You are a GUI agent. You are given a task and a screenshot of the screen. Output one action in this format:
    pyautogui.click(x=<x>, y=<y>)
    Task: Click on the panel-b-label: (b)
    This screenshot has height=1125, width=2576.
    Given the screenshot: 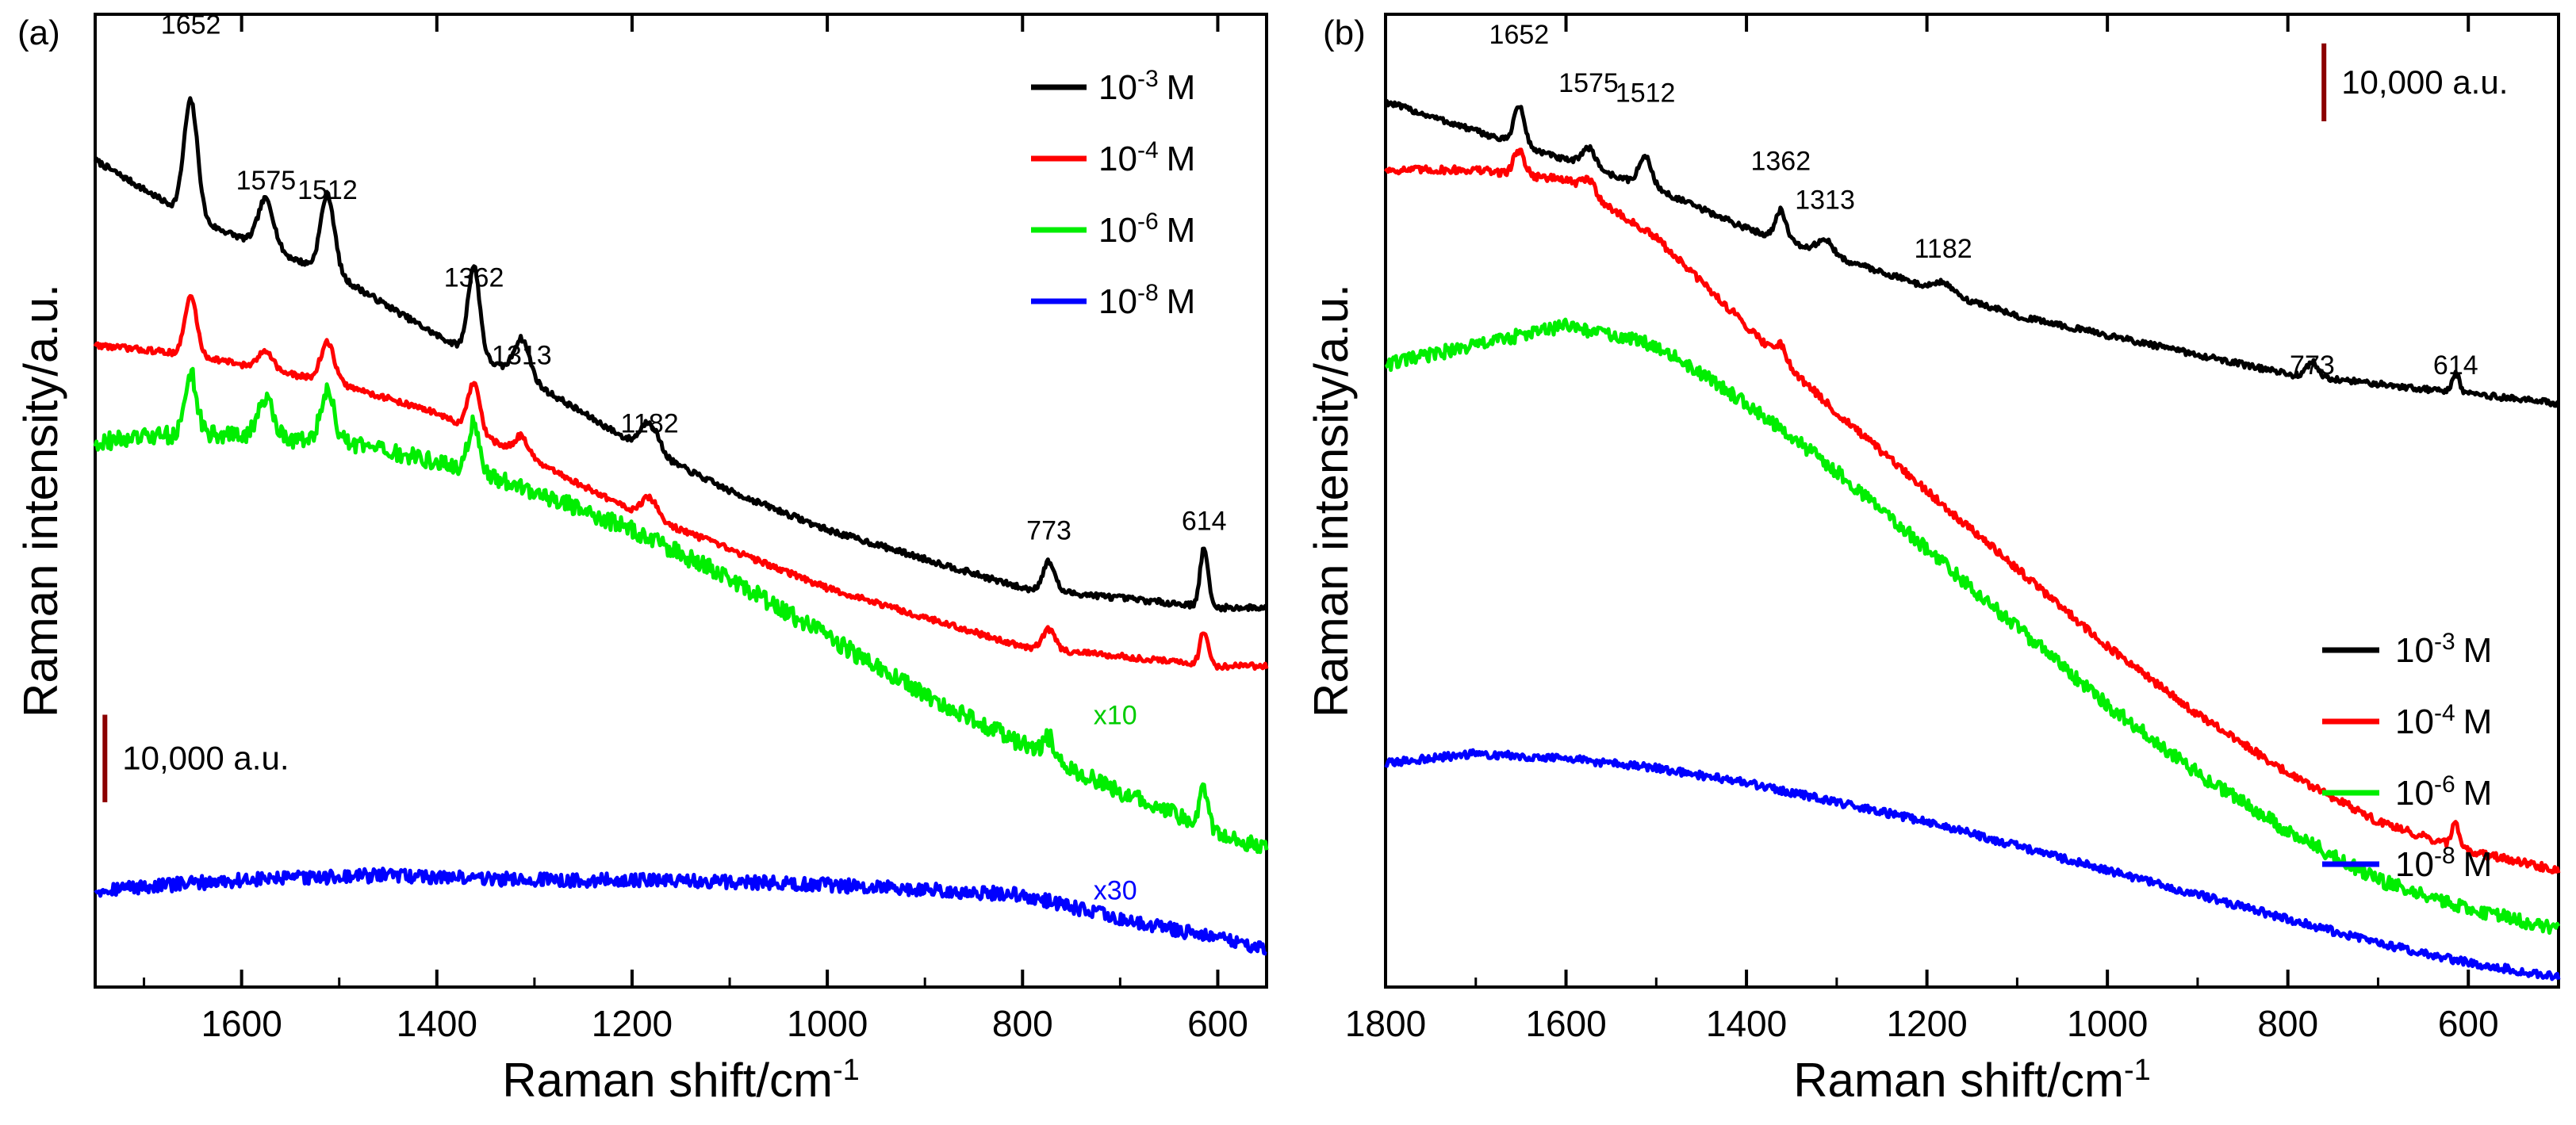 What is the action you would take?
    pyautogui.click(x=1345, y=33)
    